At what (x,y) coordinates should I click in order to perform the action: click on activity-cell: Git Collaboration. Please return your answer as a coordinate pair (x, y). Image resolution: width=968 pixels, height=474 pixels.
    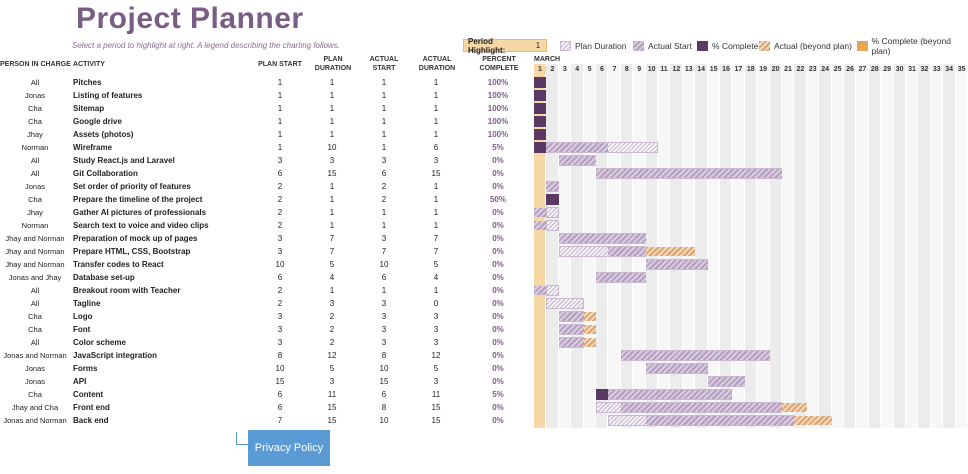
    Looking at the image, I should click on (105, 173).